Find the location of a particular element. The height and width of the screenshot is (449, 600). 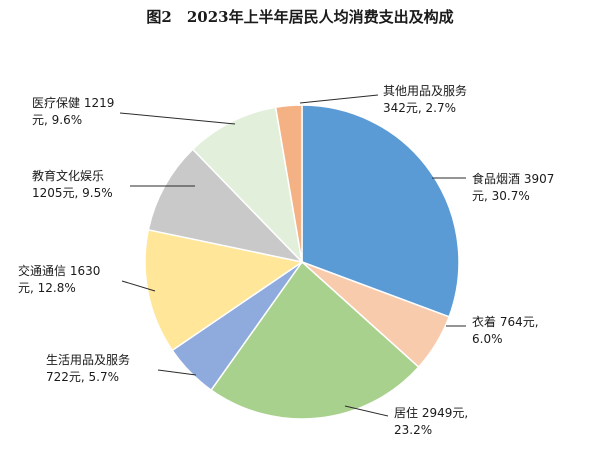

slice-label-line1-7: 医疗保健 1219 is located at coordinates (73, 103).